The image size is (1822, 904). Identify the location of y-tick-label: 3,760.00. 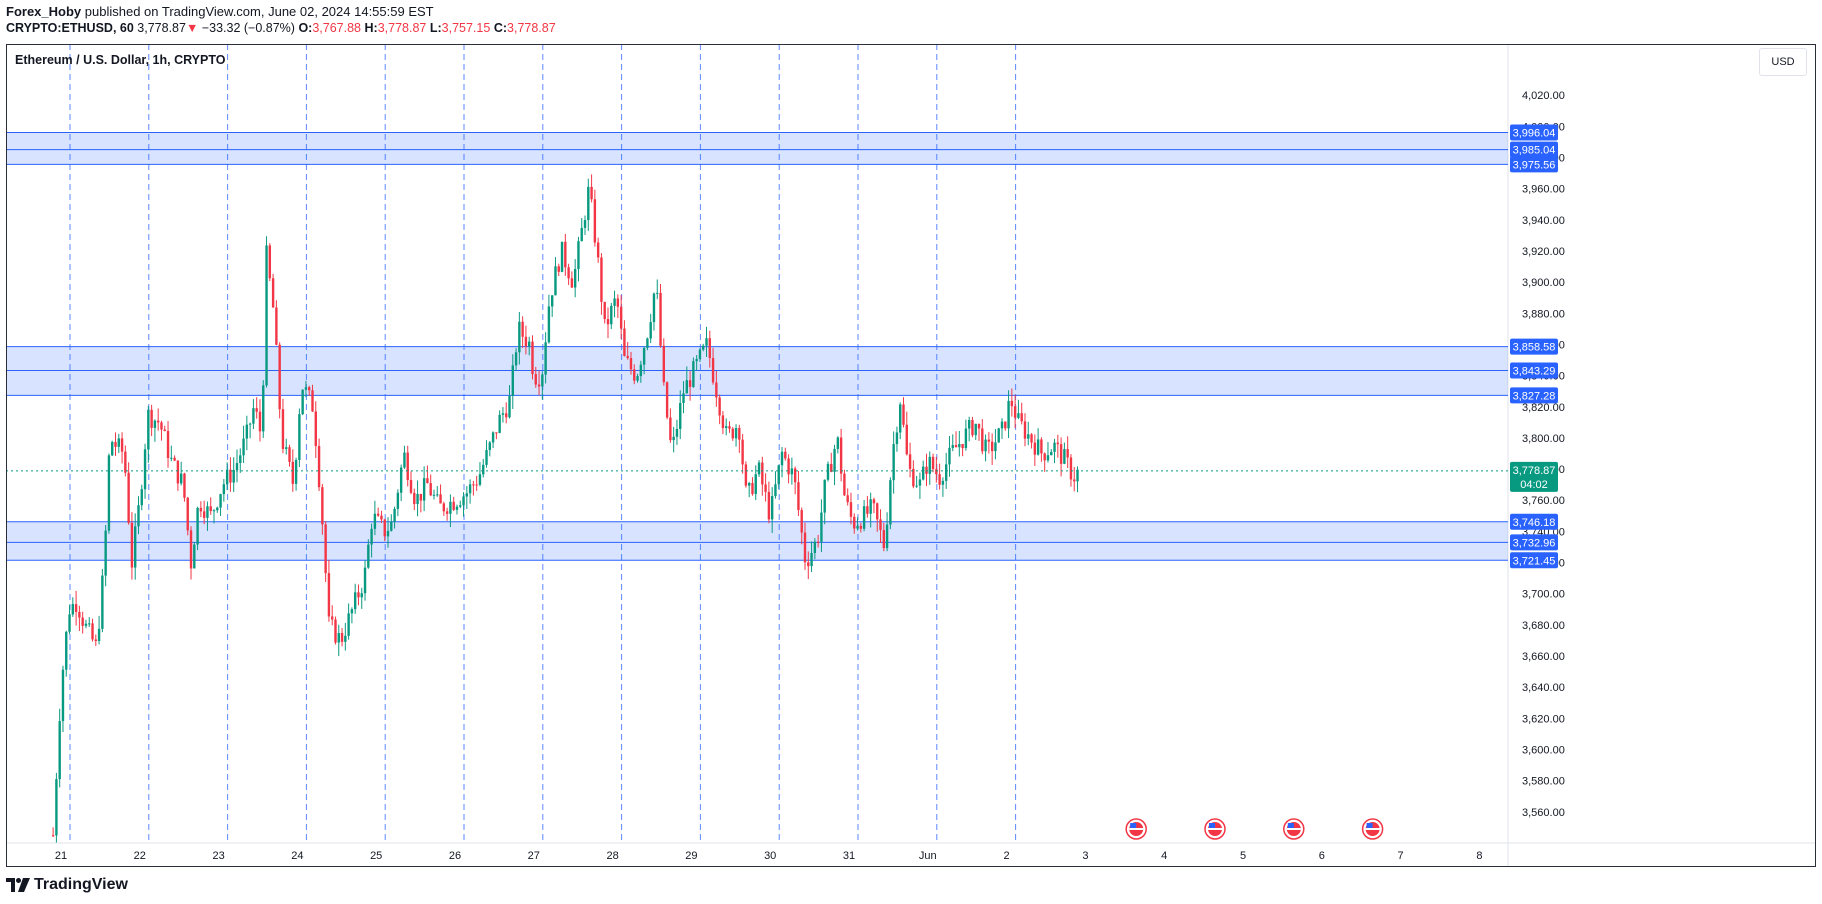
(1543, 501).